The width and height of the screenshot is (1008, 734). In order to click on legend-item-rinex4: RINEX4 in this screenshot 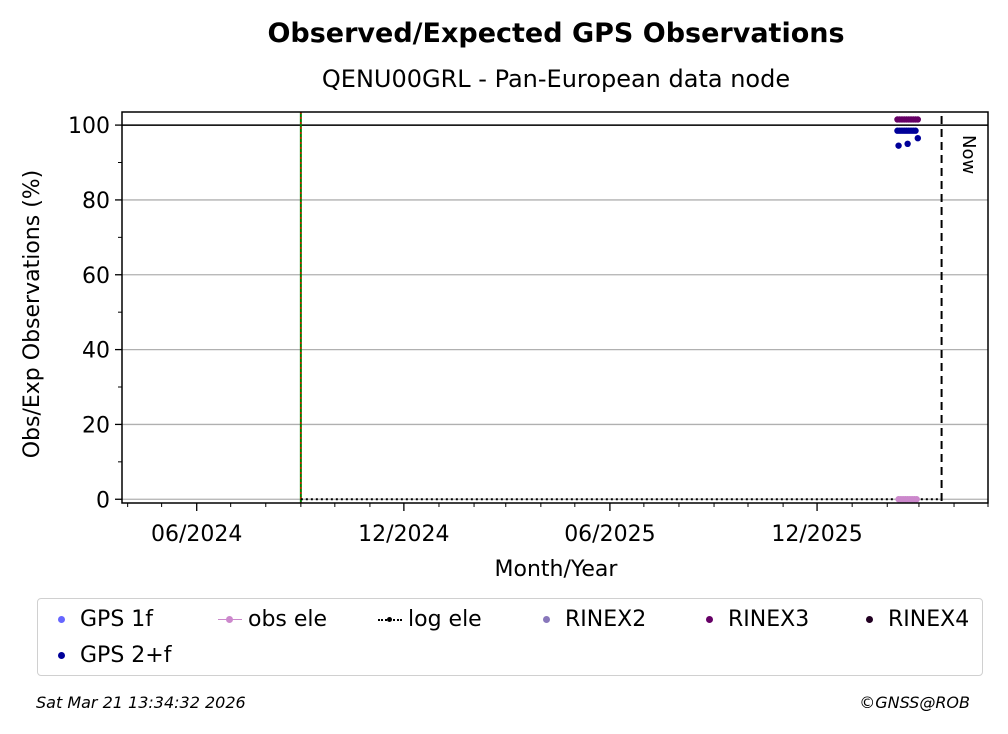, I will do `click(913, 619)`.